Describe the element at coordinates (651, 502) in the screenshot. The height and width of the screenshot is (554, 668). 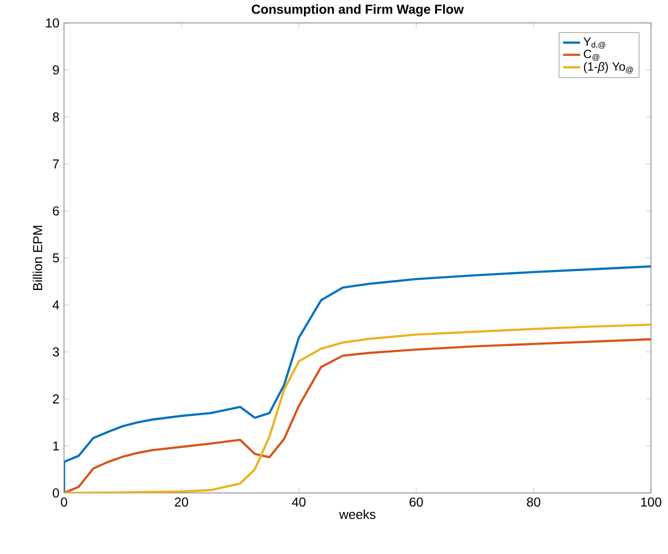
I see `x-tick-label: 100` at that location.